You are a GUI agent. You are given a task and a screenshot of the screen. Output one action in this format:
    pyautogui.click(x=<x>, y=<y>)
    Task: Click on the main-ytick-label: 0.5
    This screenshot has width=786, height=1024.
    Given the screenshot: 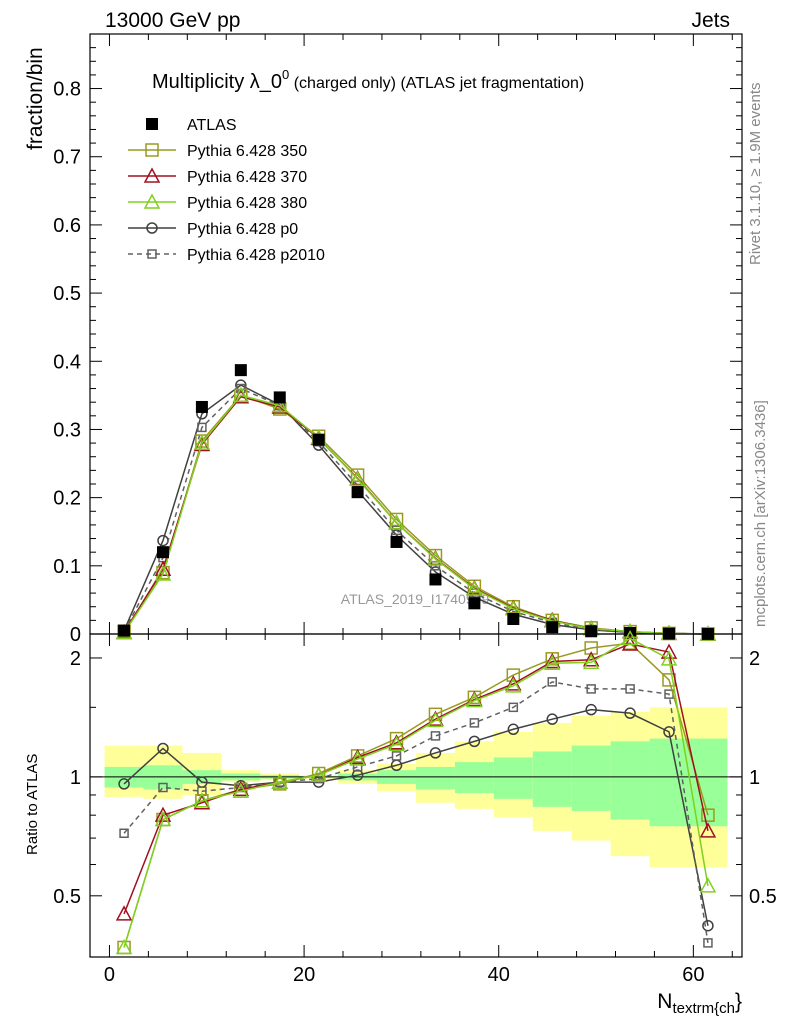 What is the action you would take?
    pyautogui.click(x=67, y=294)
    